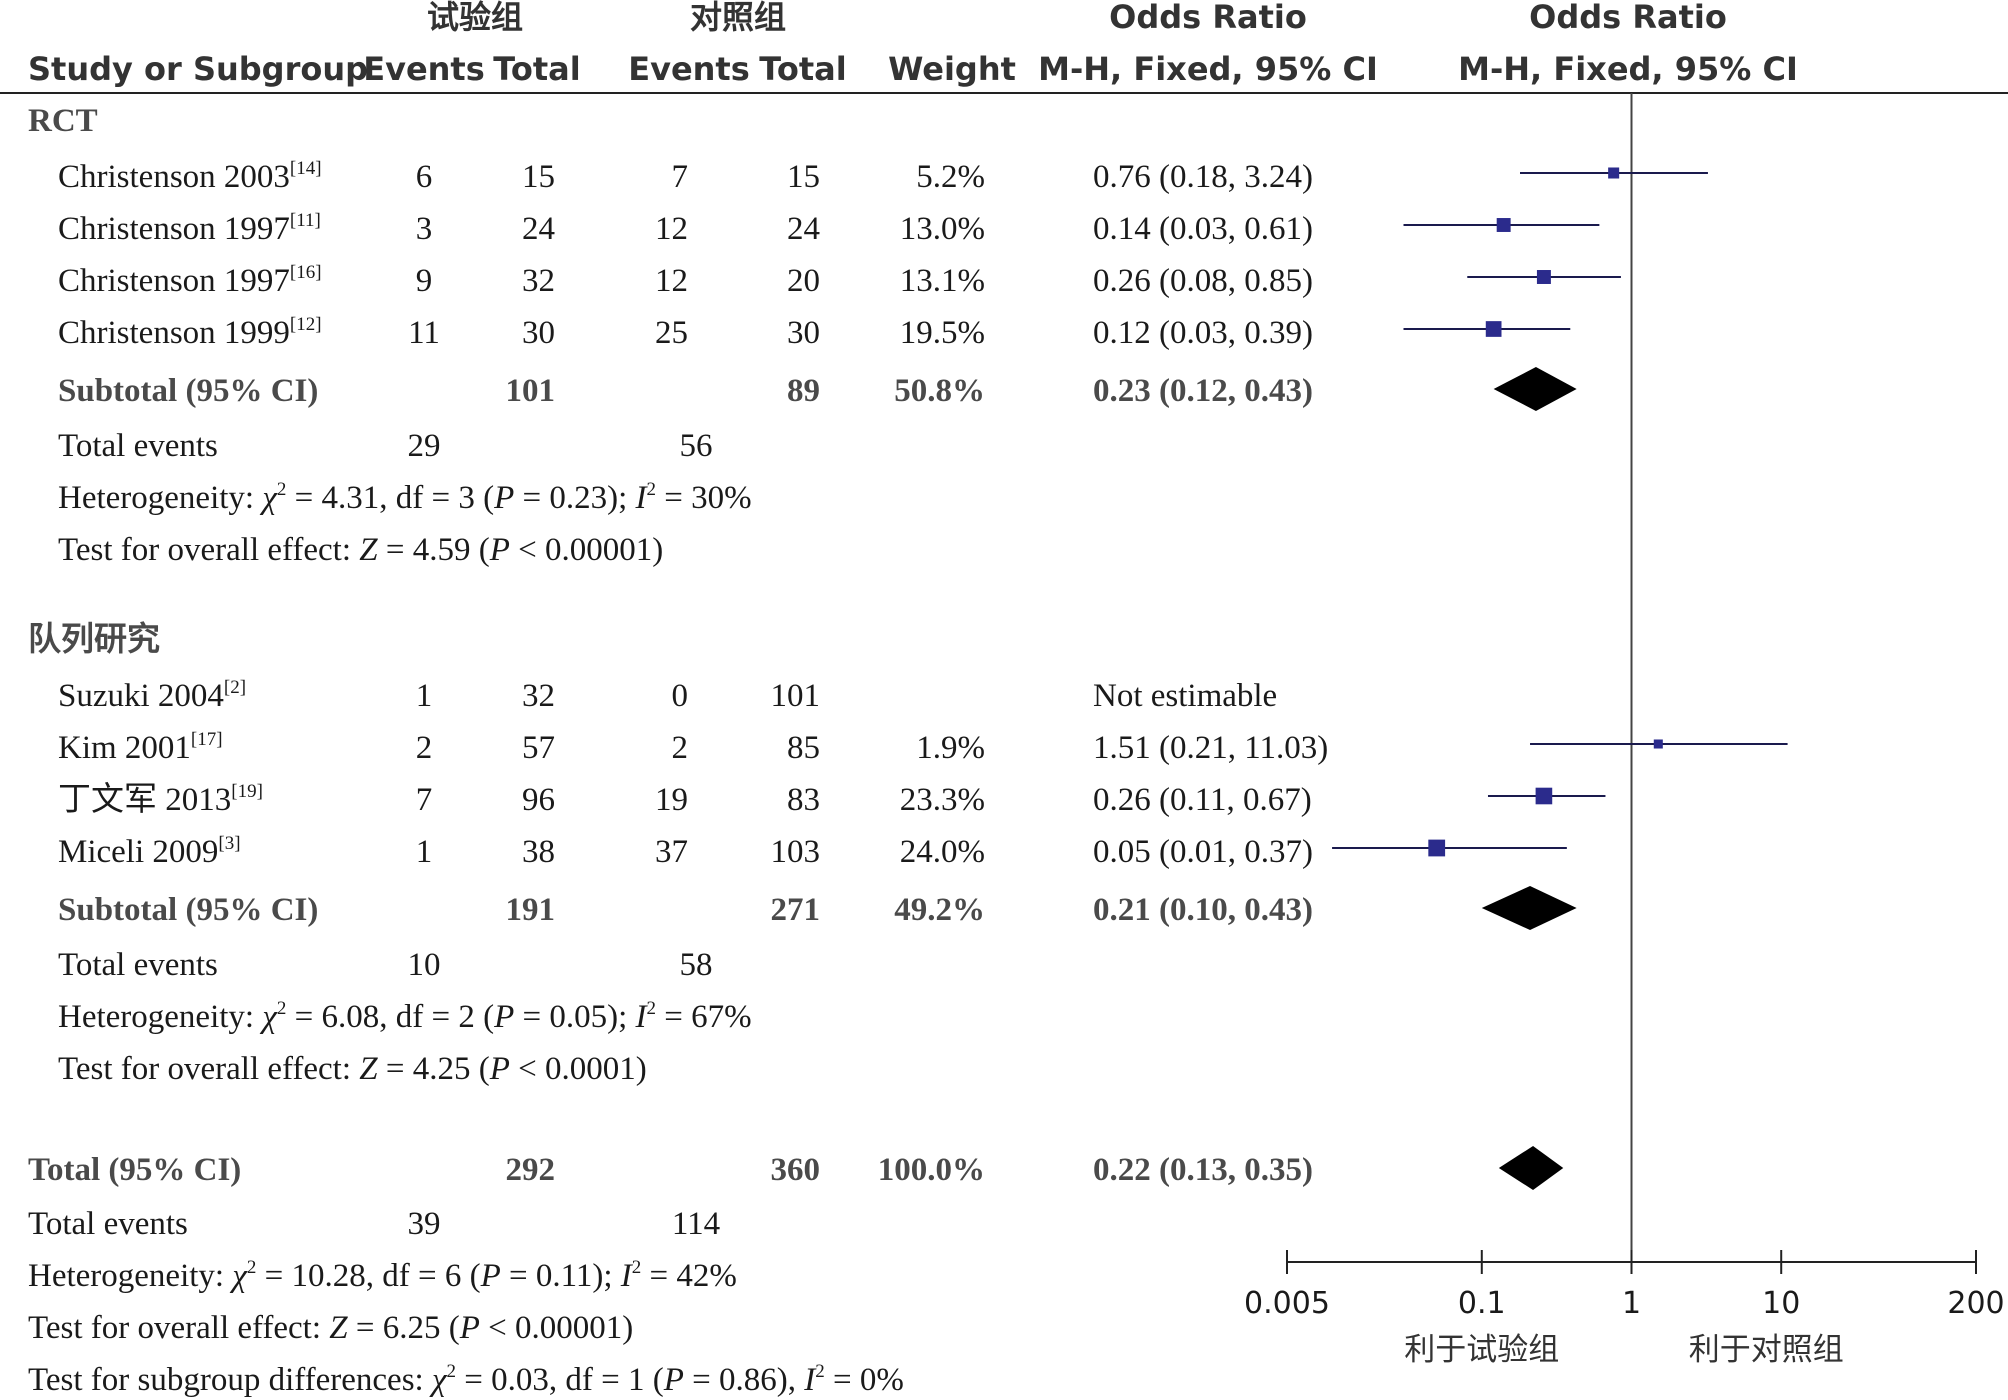 Image resolution: width=2008 pixels, height=1400 pixels. Describe the element at coordinates (424, 1224) in the screenshot. I see `total-events-exp: 39` at that location.